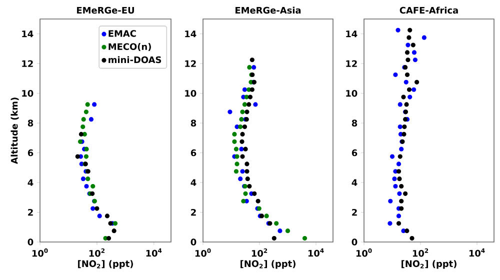 The height and width of the screenshot is (280, 500). I want to click on chart-title: EMeRGe-Asia, so click(268, 10).